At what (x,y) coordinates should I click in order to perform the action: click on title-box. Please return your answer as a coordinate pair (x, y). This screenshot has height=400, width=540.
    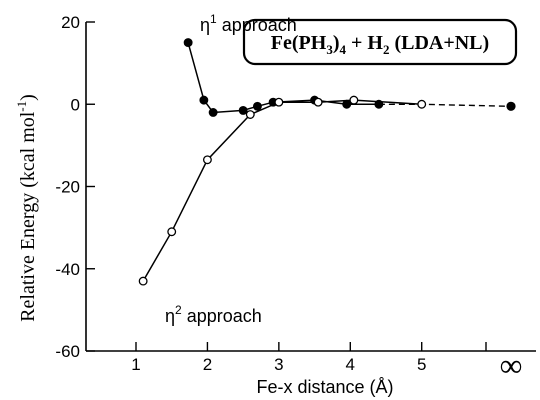
    Looking at the image, I should click on (380, 42).